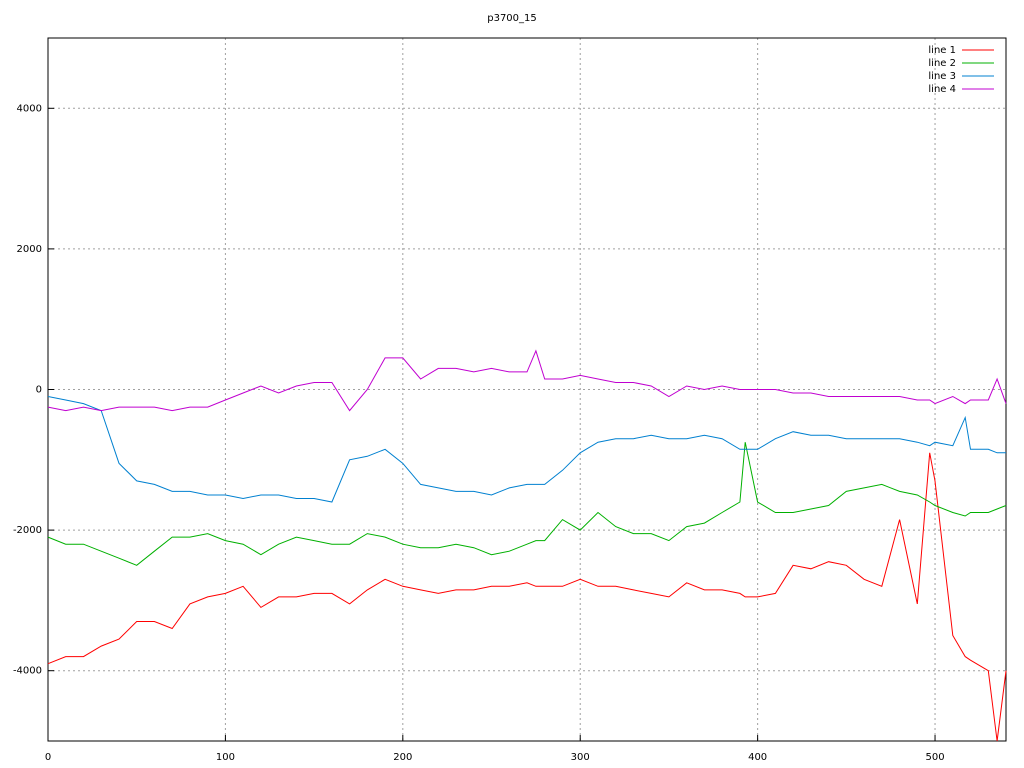 Image resolution: width=1024 pixels, height=768 pixels. Describe the element at coordinates (39, 390) in the screenshot. I see `y-tick-label: 0` at that location.